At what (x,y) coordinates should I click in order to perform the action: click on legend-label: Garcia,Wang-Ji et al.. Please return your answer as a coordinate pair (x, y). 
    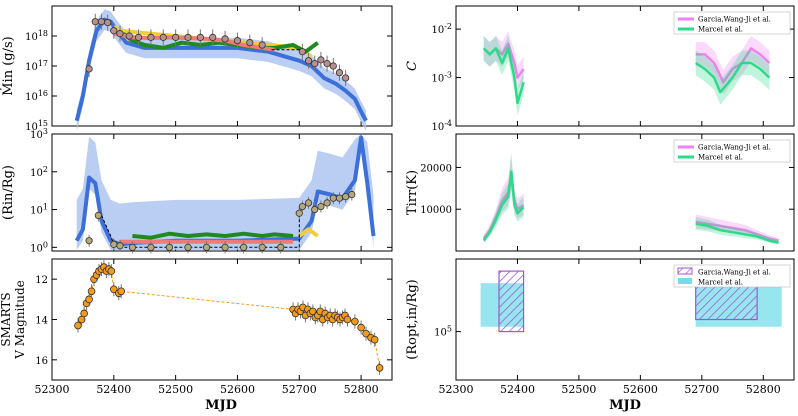
    Looking at the image, I should click on (734, 148).